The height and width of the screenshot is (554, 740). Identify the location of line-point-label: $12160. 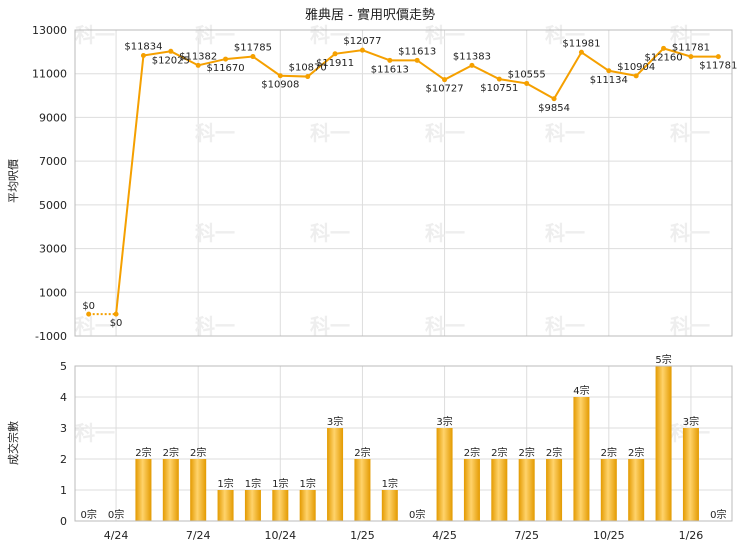
(663, 57).